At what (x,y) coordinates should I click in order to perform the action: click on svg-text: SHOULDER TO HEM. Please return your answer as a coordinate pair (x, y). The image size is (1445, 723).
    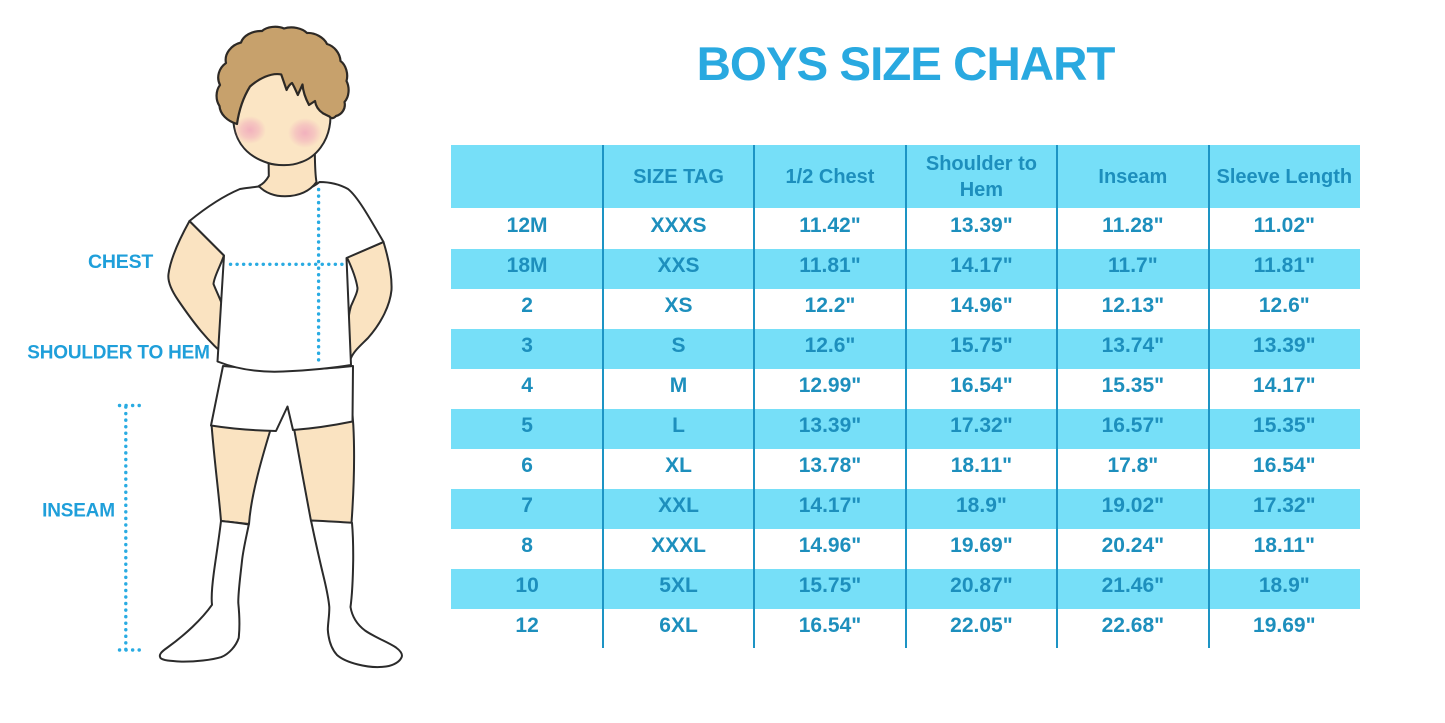
    Looking at the image, I should click on (118, 353).